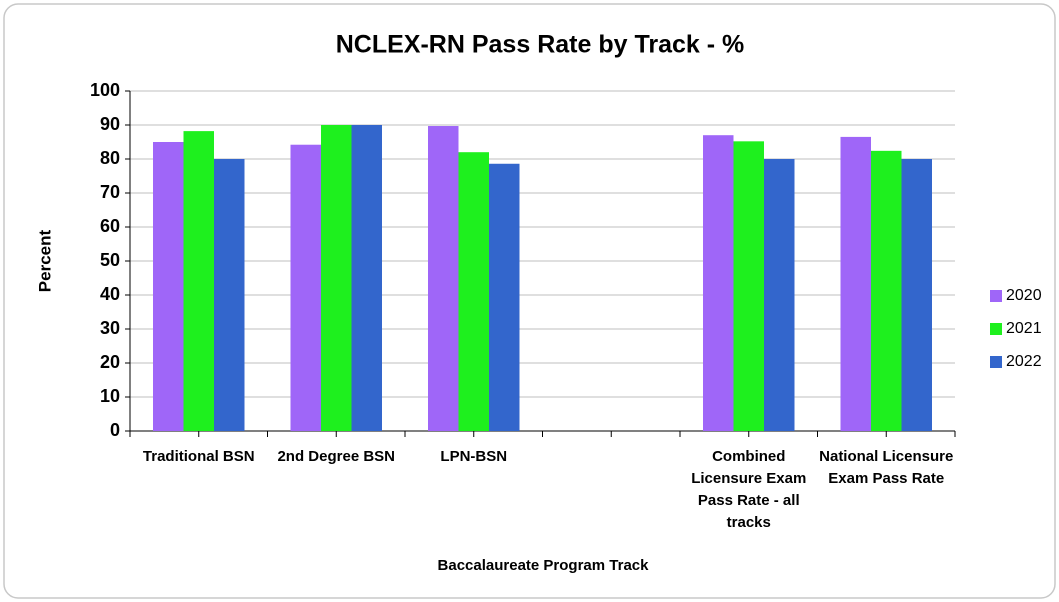 The image size is (1059, 602). Describe the element at coordinates (336, 456) in the screenshot. I see `x-tick-label: 2nd Degree BSN` at that location.